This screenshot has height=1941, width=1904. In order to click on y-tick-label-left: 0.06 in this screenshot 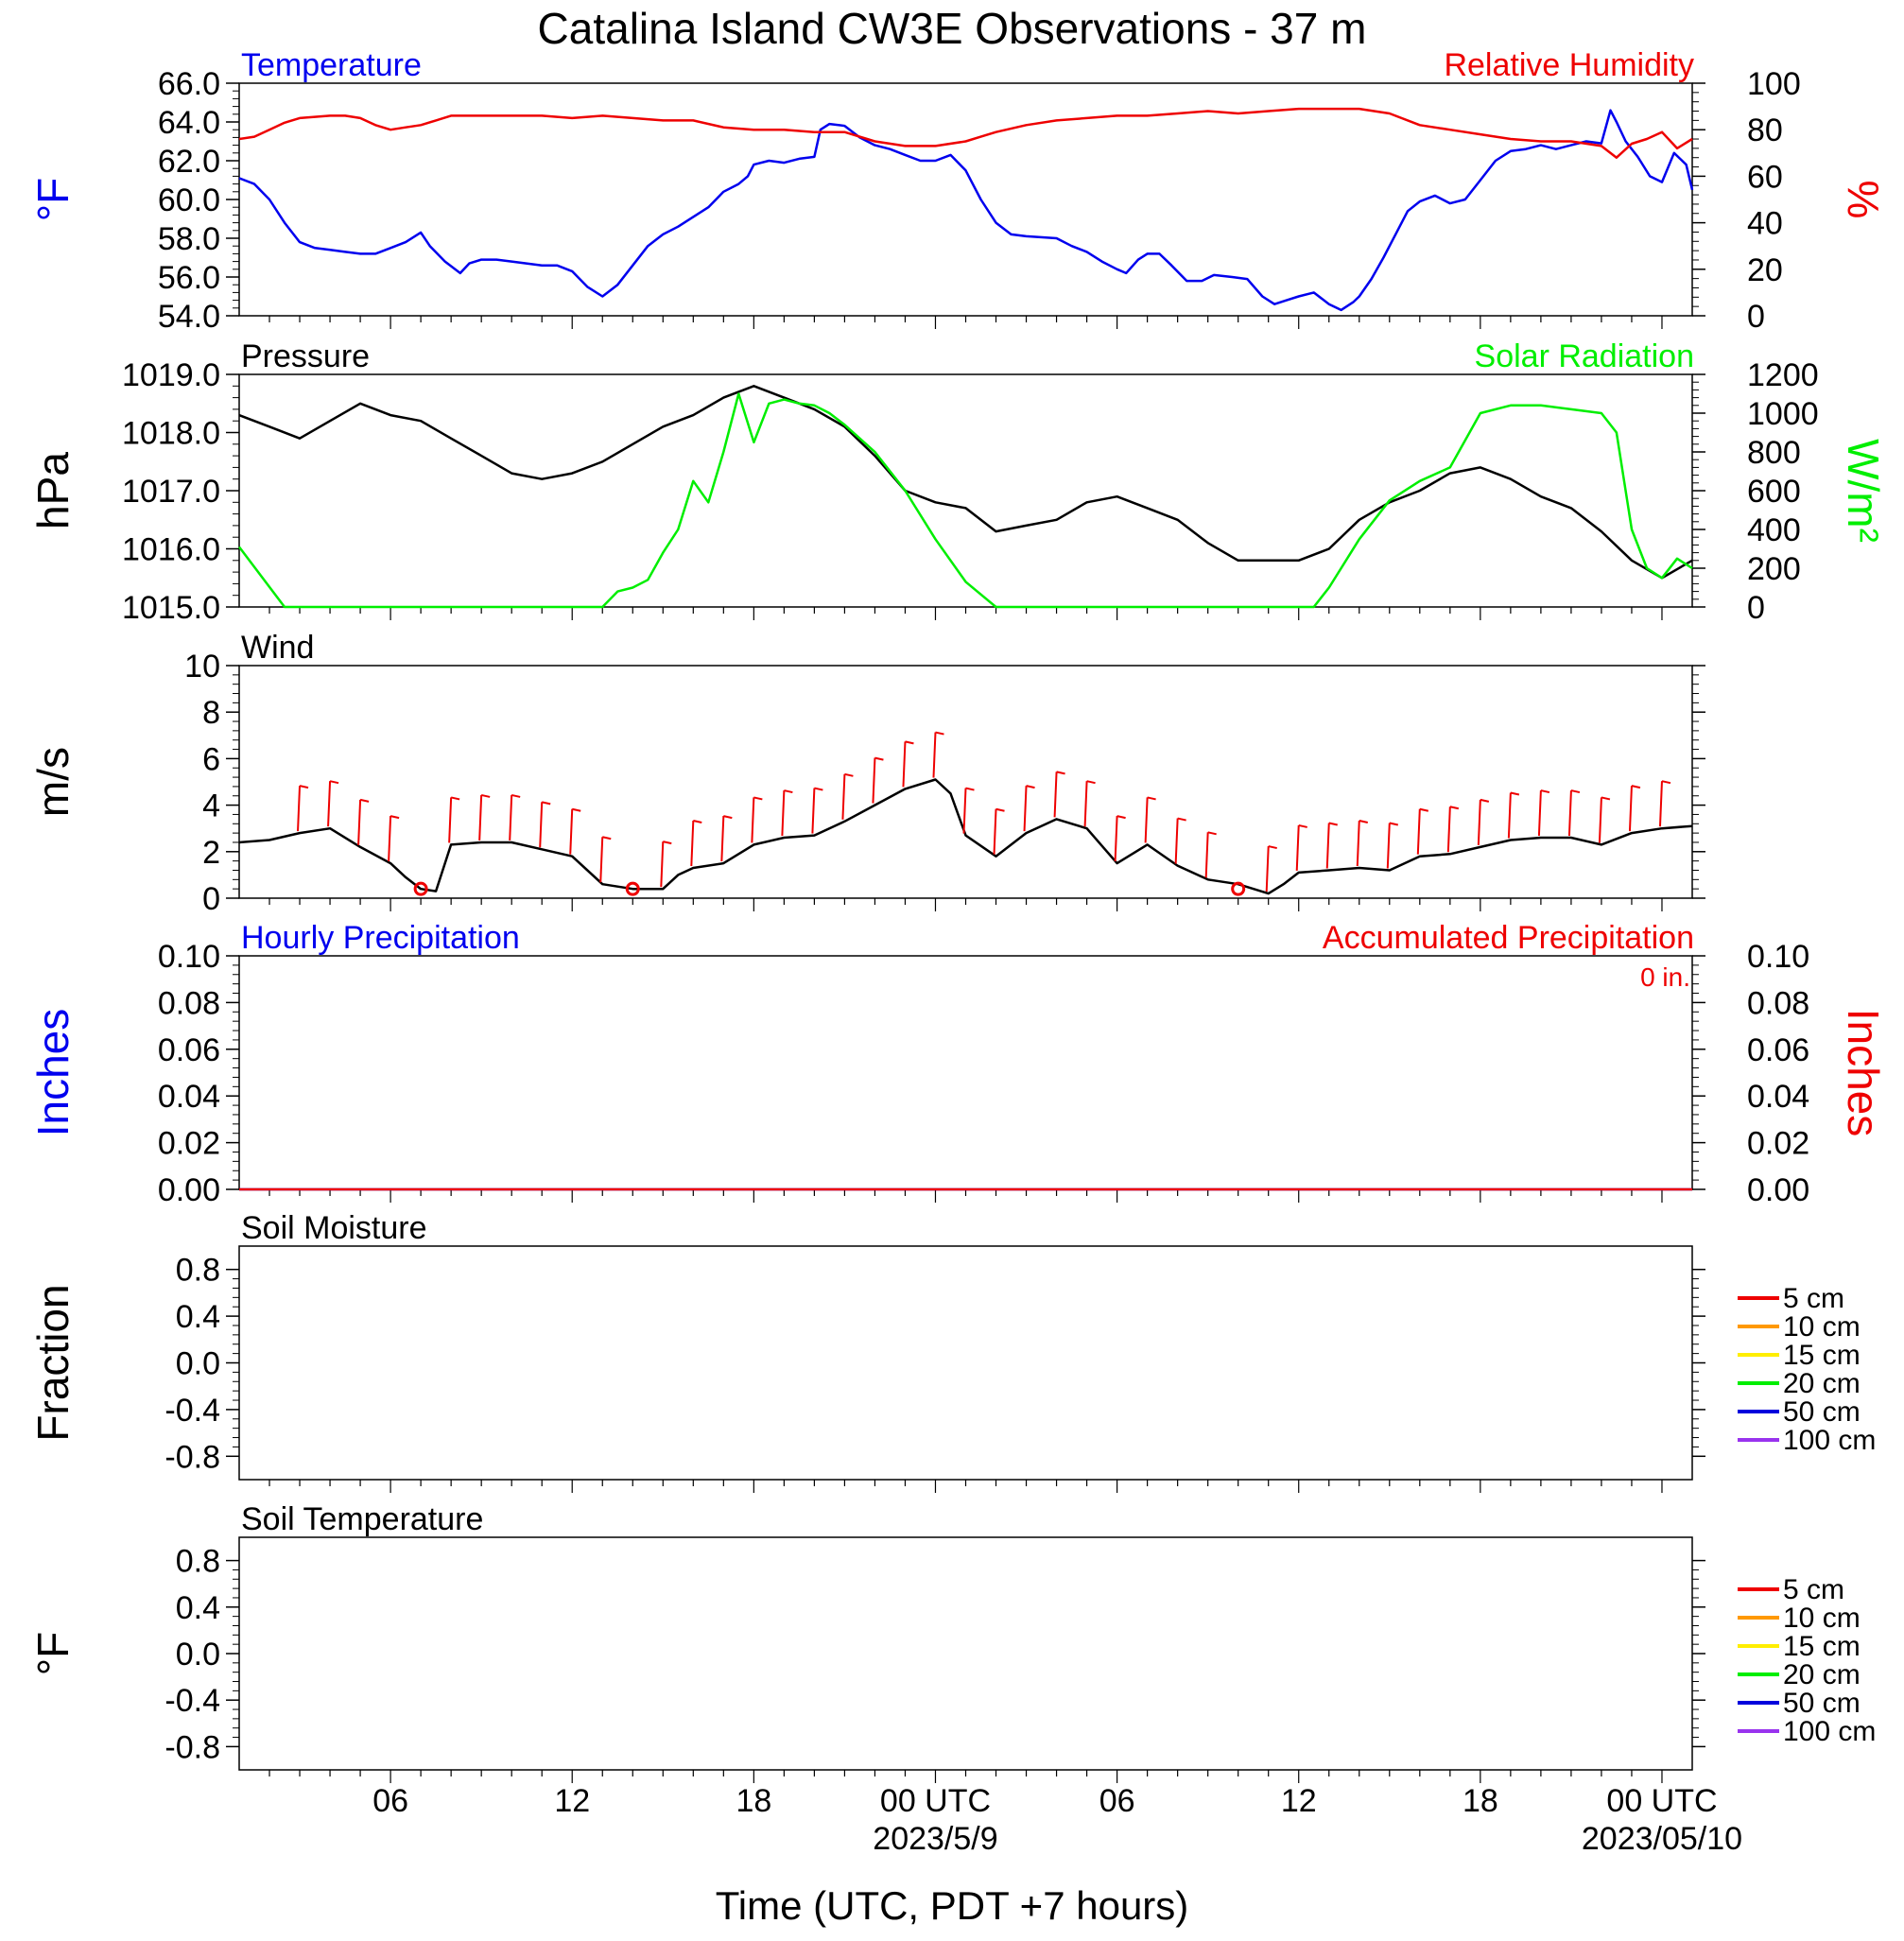, I will do `click(189, 1050)`.